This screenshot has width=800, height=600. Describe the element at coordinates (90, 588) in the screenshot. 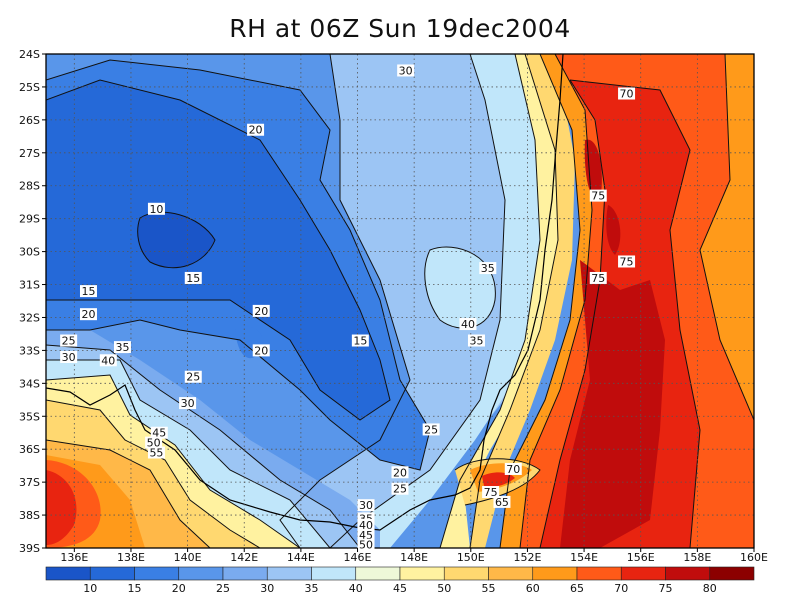

I see `colorbar-label: 10` at that location.